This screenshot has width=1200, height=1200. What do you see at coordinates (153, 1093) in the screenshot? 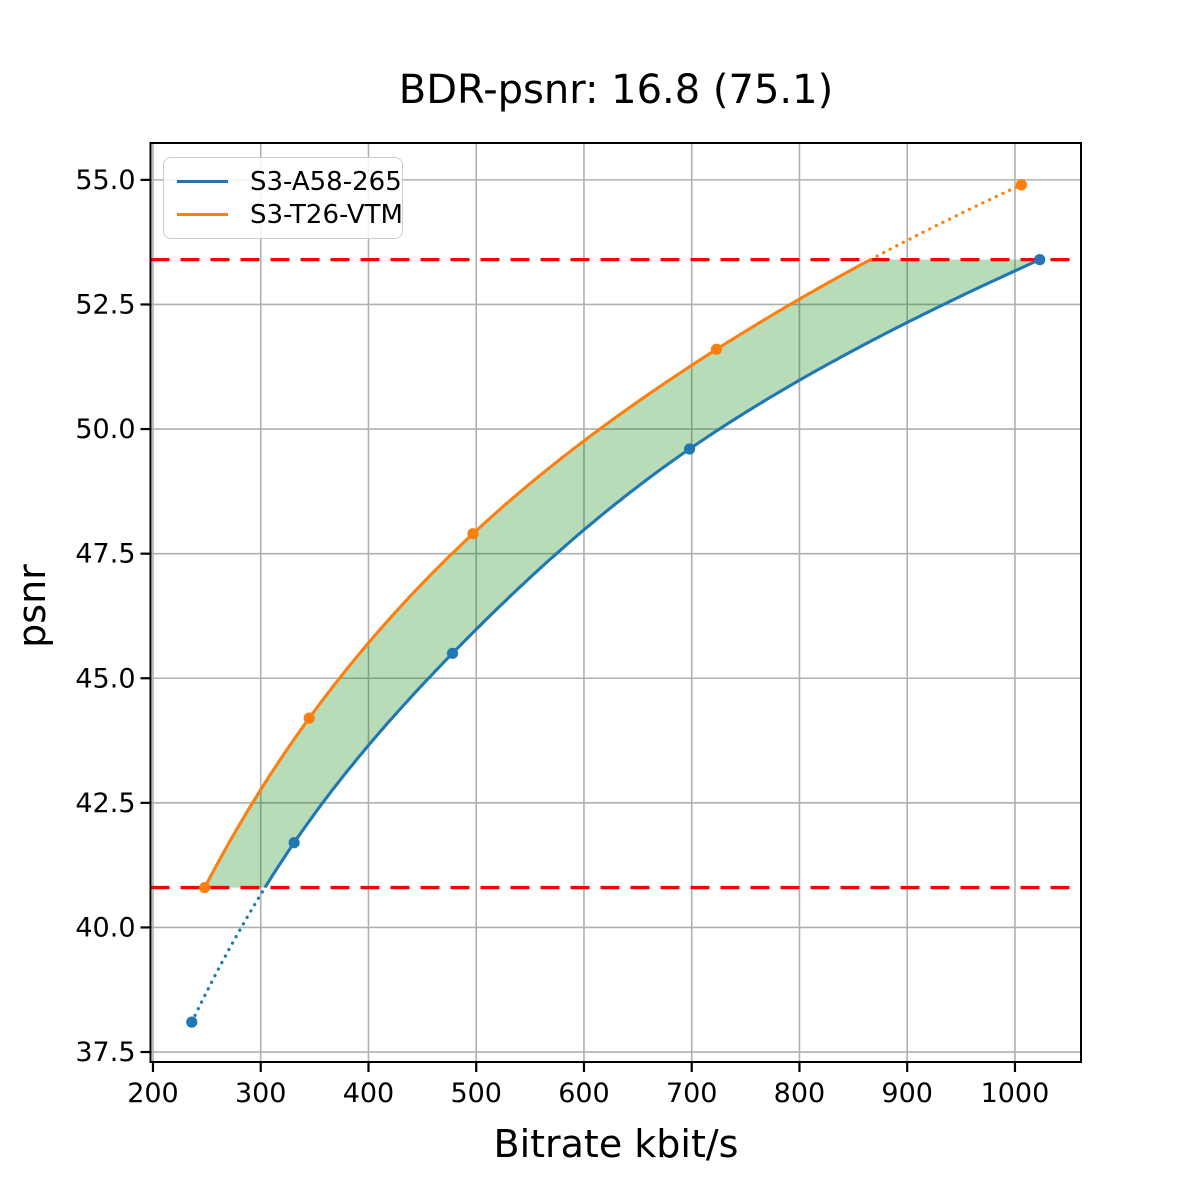
I see `x-tick-label: 200` at bounding box center [153, 1093].